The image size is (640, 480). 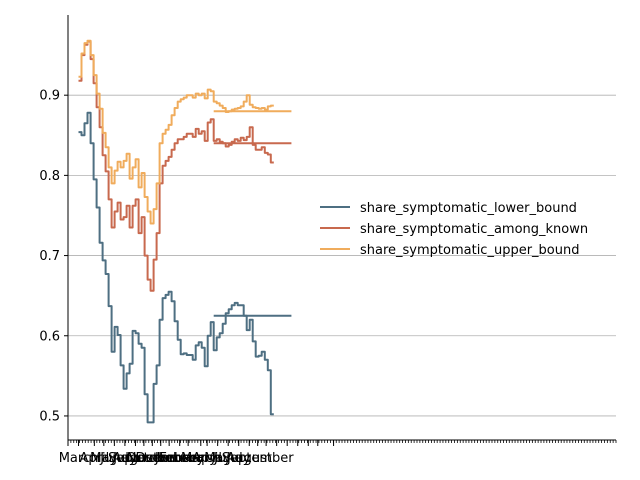 I want to click on x-tick-label: November, so click(x=161, y=458).